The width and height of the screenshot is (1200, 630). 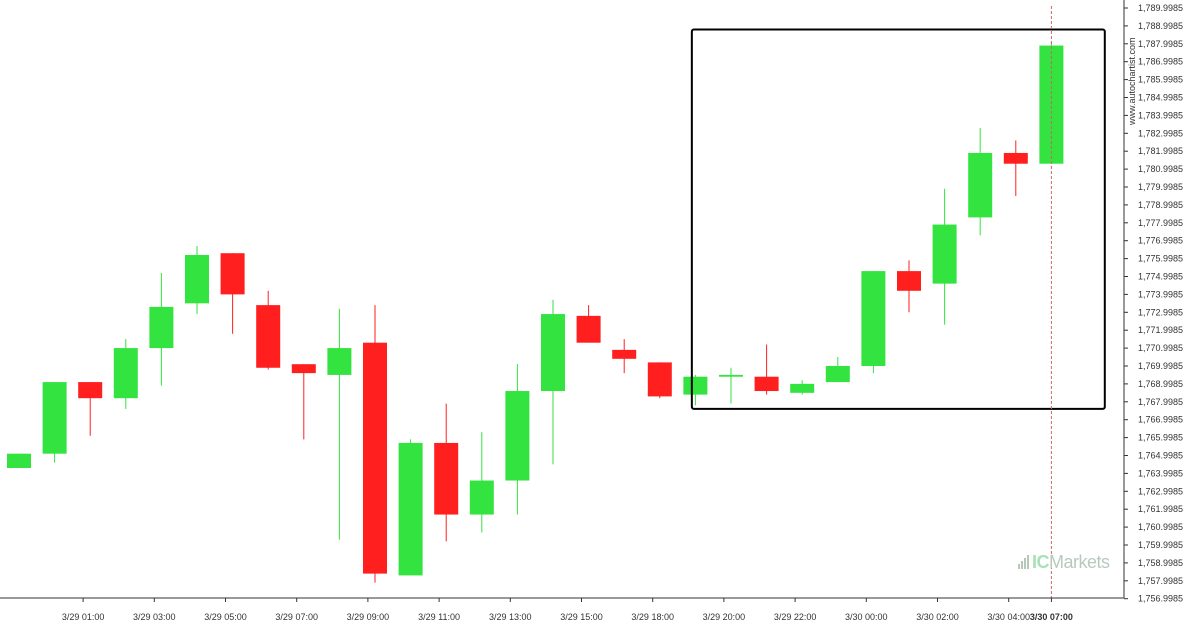 What do you see at coordinates (1160, 366) in the screenshot?
I see `y-tick-label: 1,769.9985` at bounding box center [1160, 366].